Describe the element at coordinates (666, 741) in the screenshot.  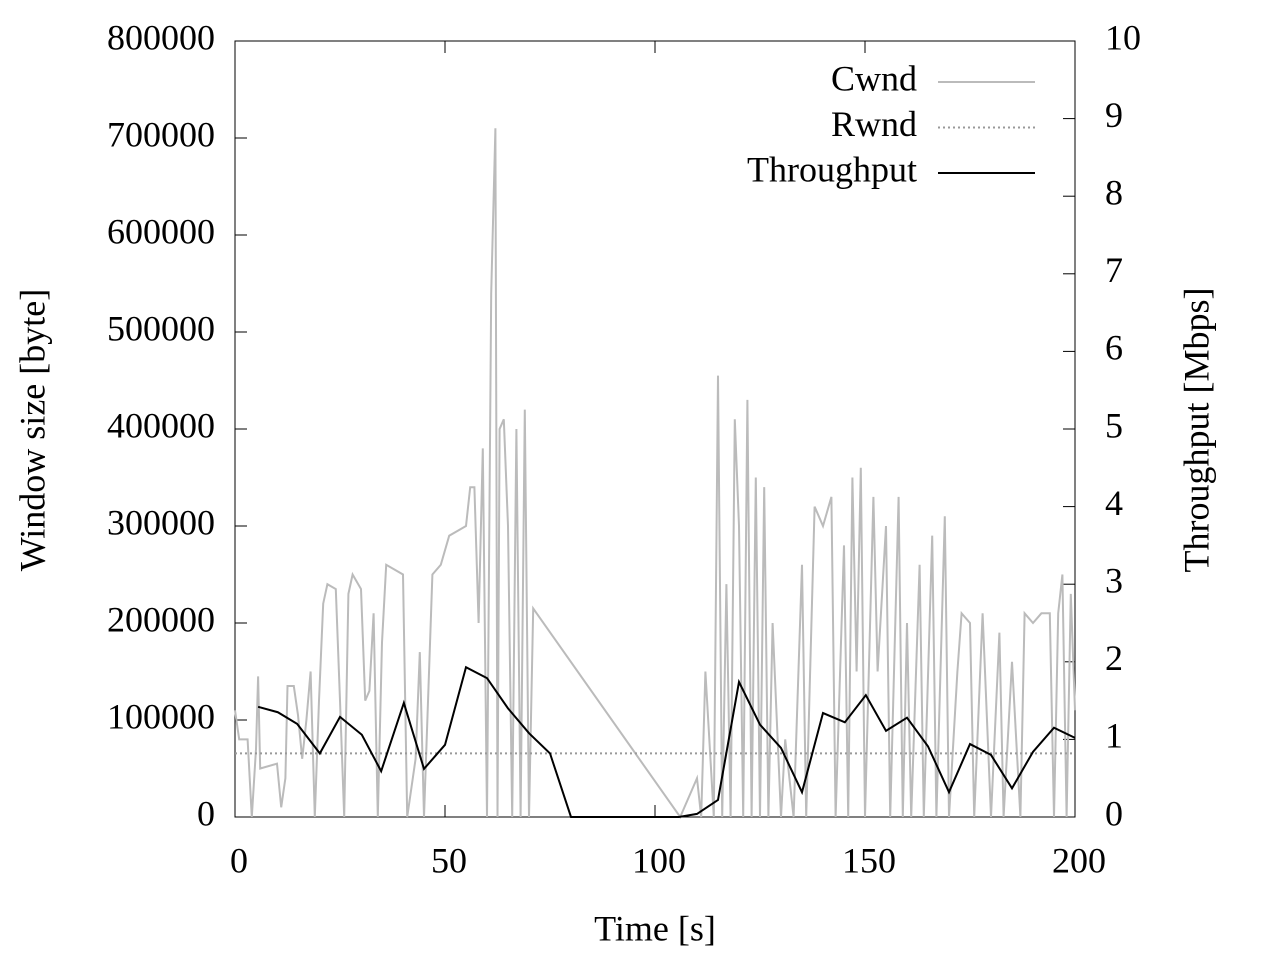
I see `series-line` at that location.